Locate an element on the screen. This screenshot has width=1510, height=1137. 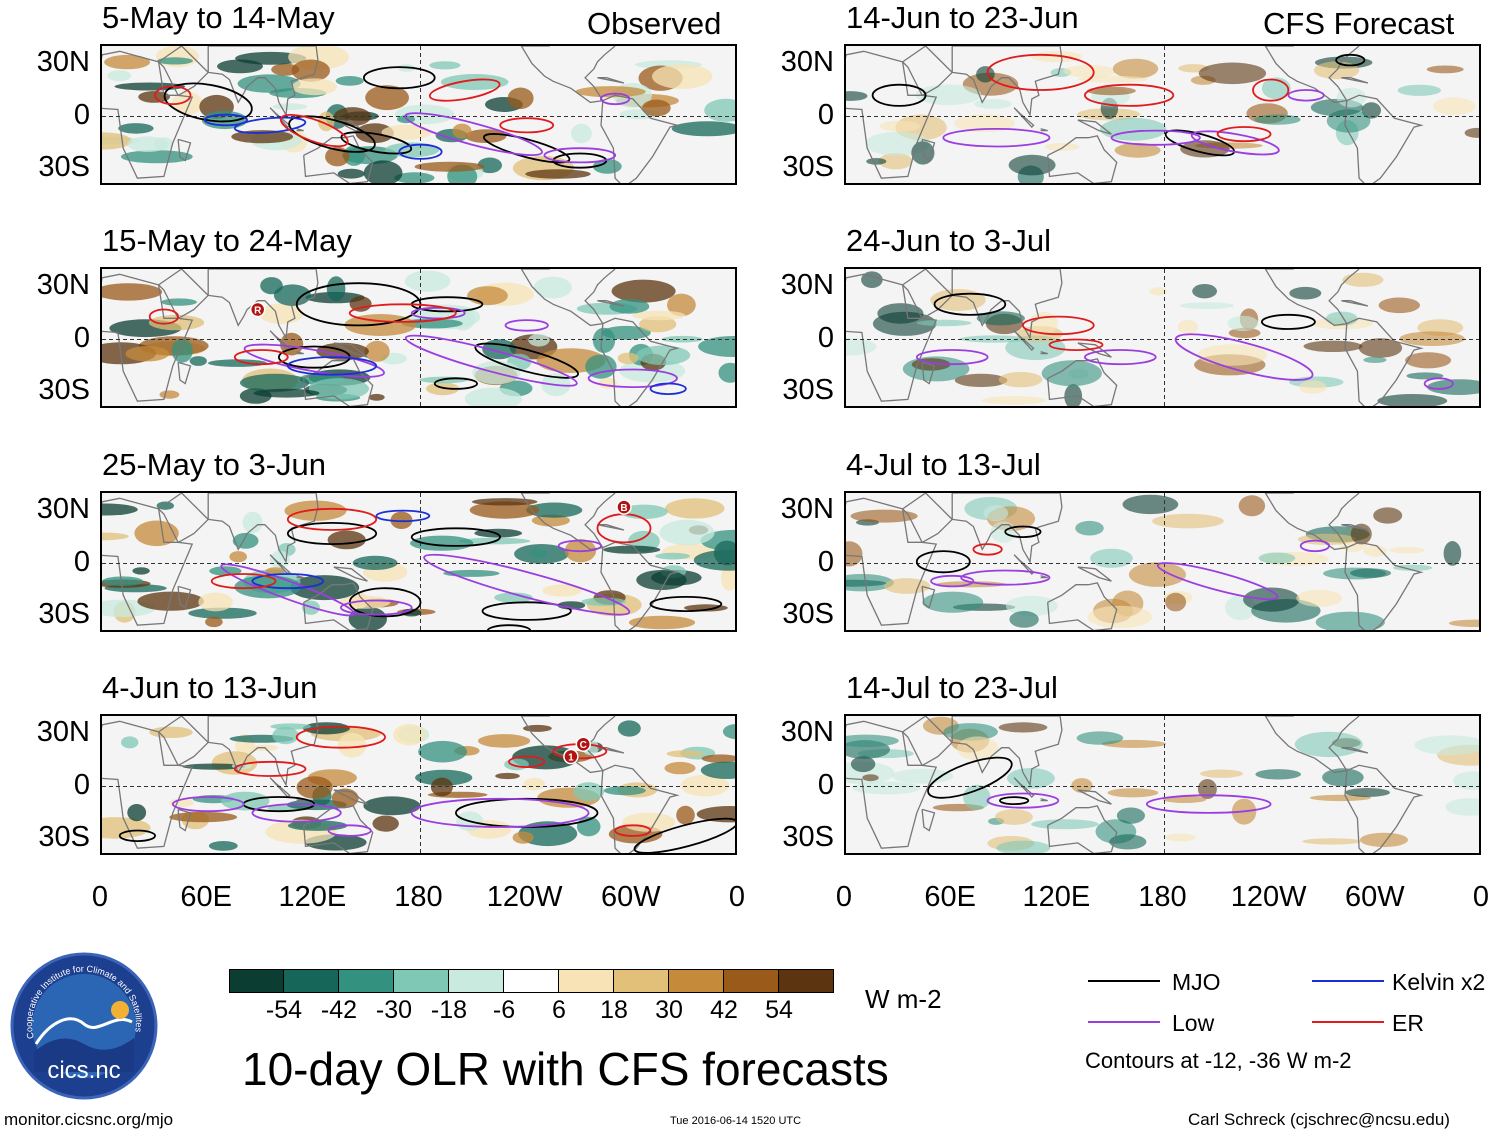
colorbar-tick-label: 30 is located at coordinates (669, 1010).